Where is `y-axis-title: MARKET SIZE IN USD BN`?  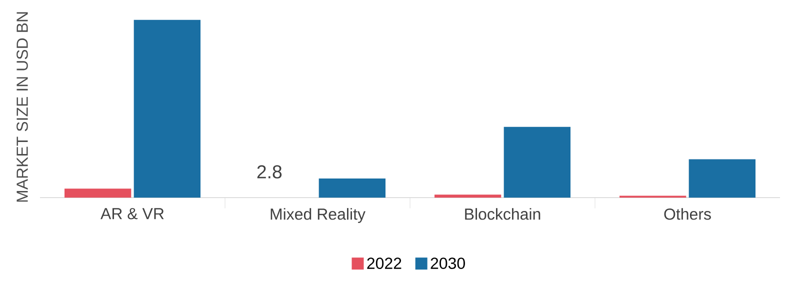
y-axis-title: MARKET SIZE IN USD BN is located at coordinates (22, 107).